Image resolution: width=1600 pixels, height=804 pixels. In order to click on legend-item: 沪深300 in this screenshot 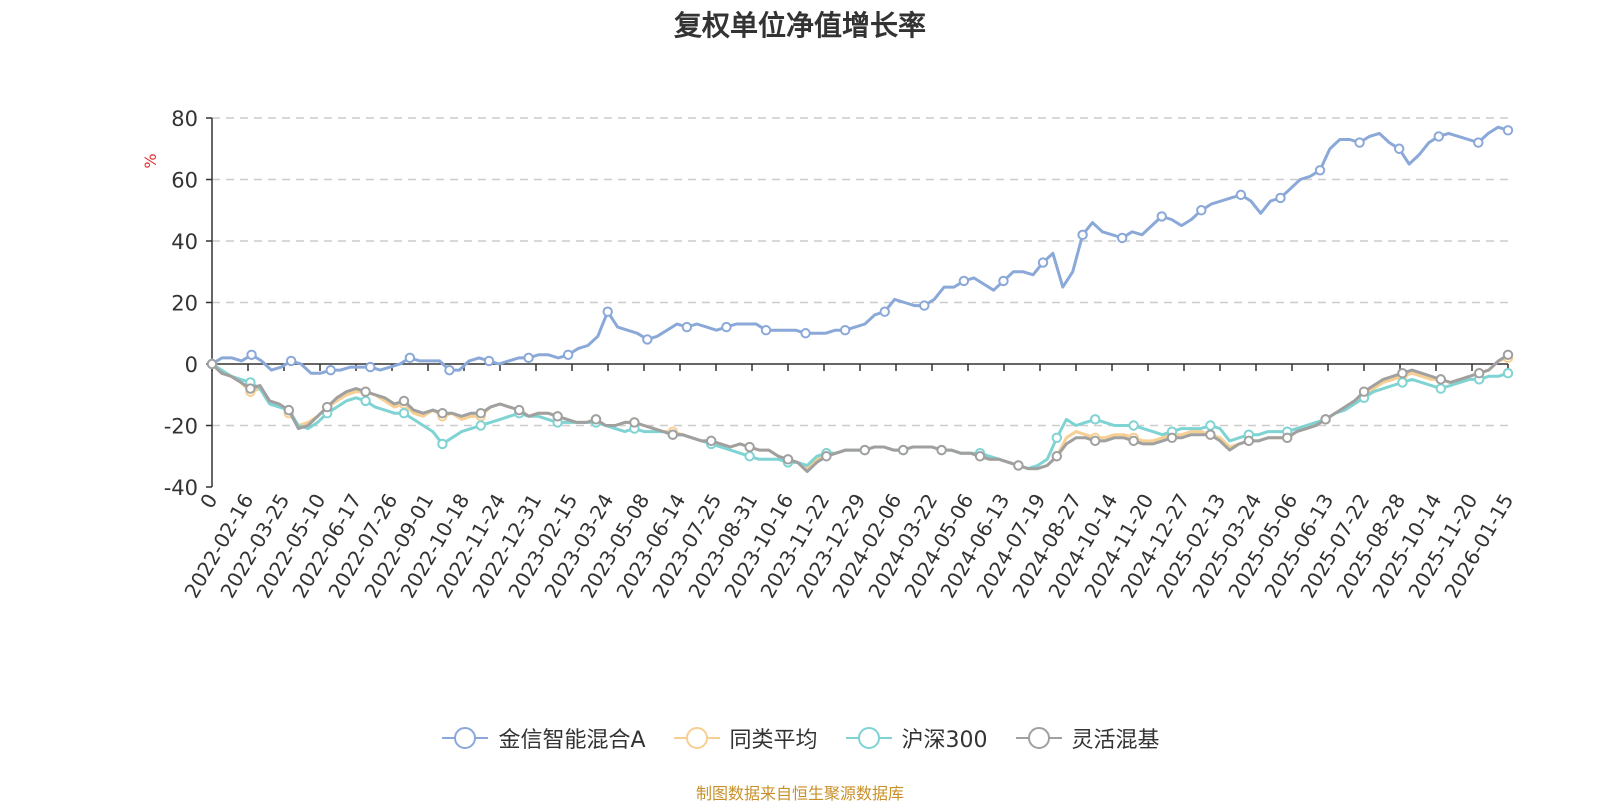, I will do `click(916, 738)`.